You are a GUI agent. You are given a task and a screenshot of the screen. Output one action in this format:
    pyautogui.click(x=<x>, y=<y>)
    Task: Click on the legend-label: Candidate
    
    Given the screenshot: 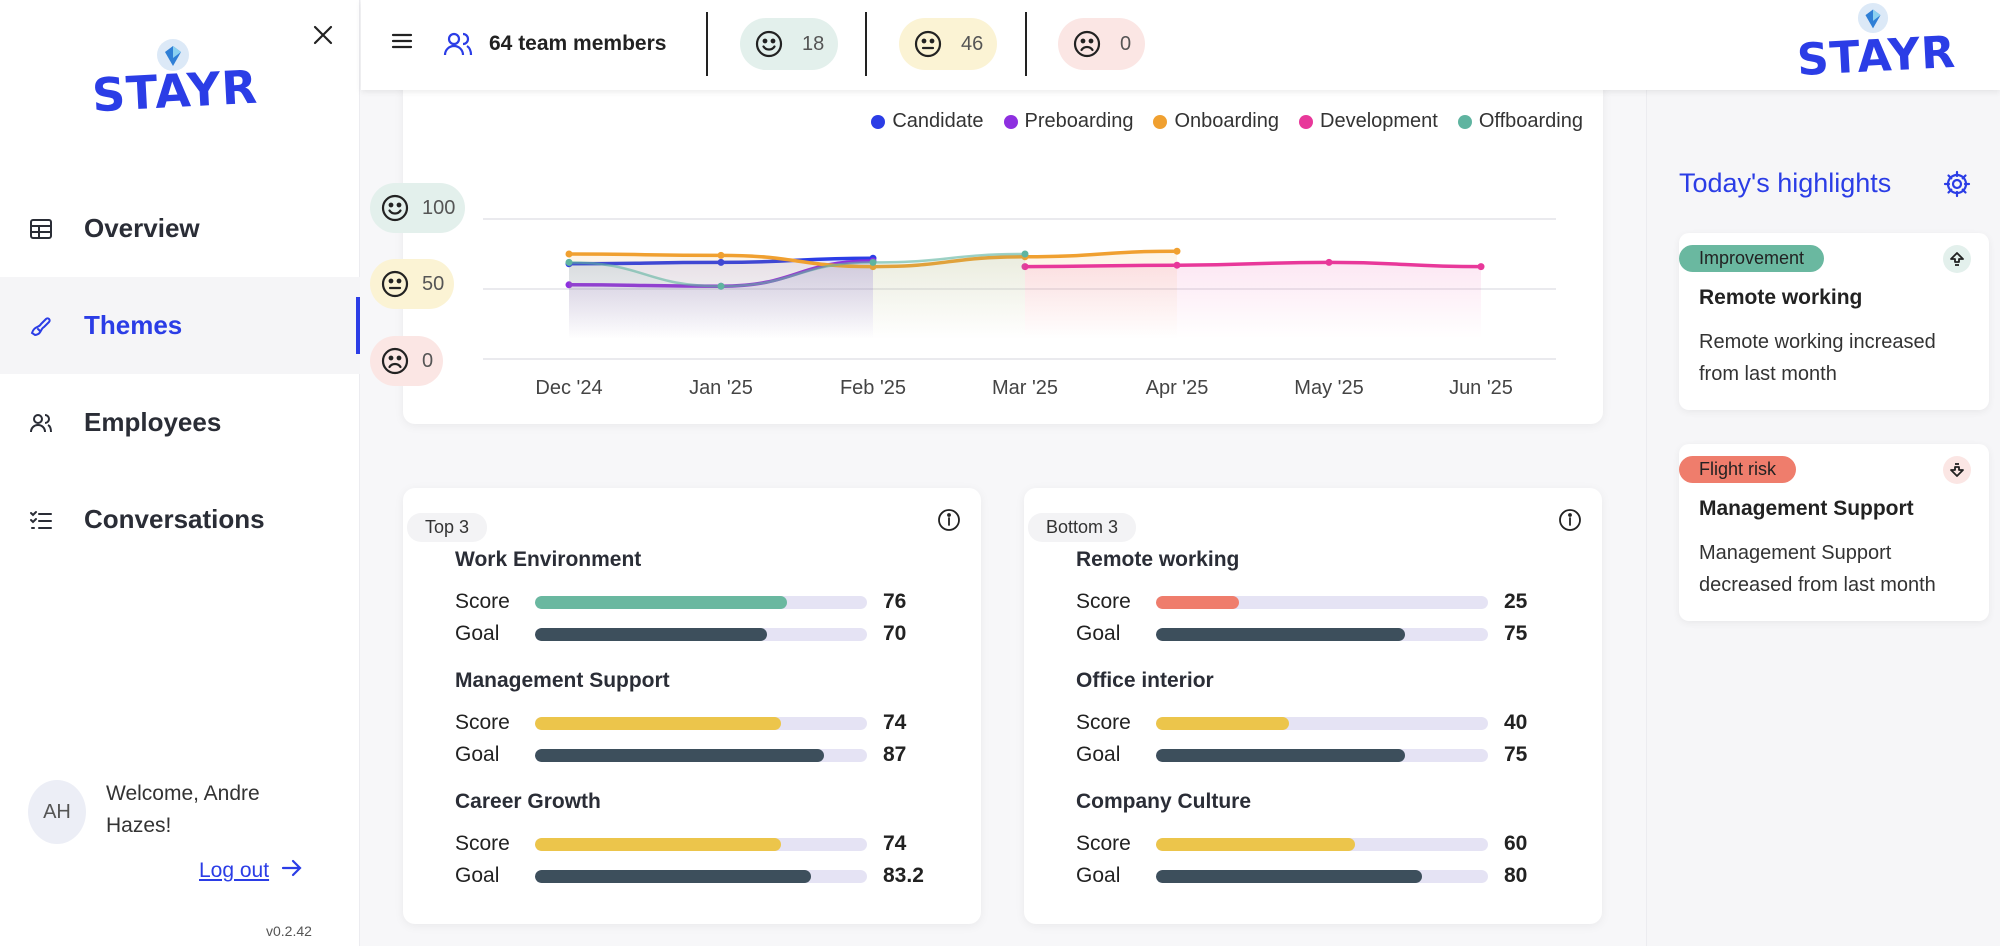 What is the action you would take?
    pyautogui.click(x=938, y=121)
    